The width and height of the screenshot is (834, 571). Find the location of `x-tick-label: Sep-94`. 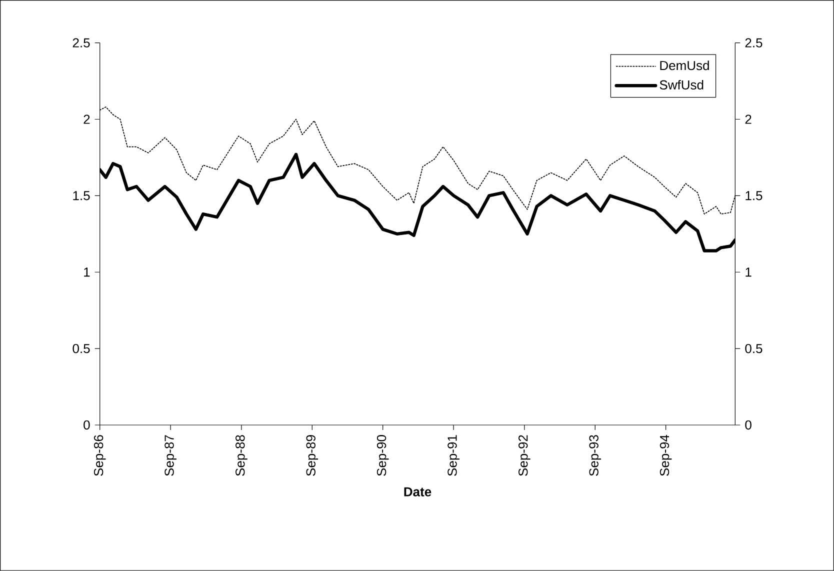

x-tick-label: Sep-94 is located at coordinates (666, 455).